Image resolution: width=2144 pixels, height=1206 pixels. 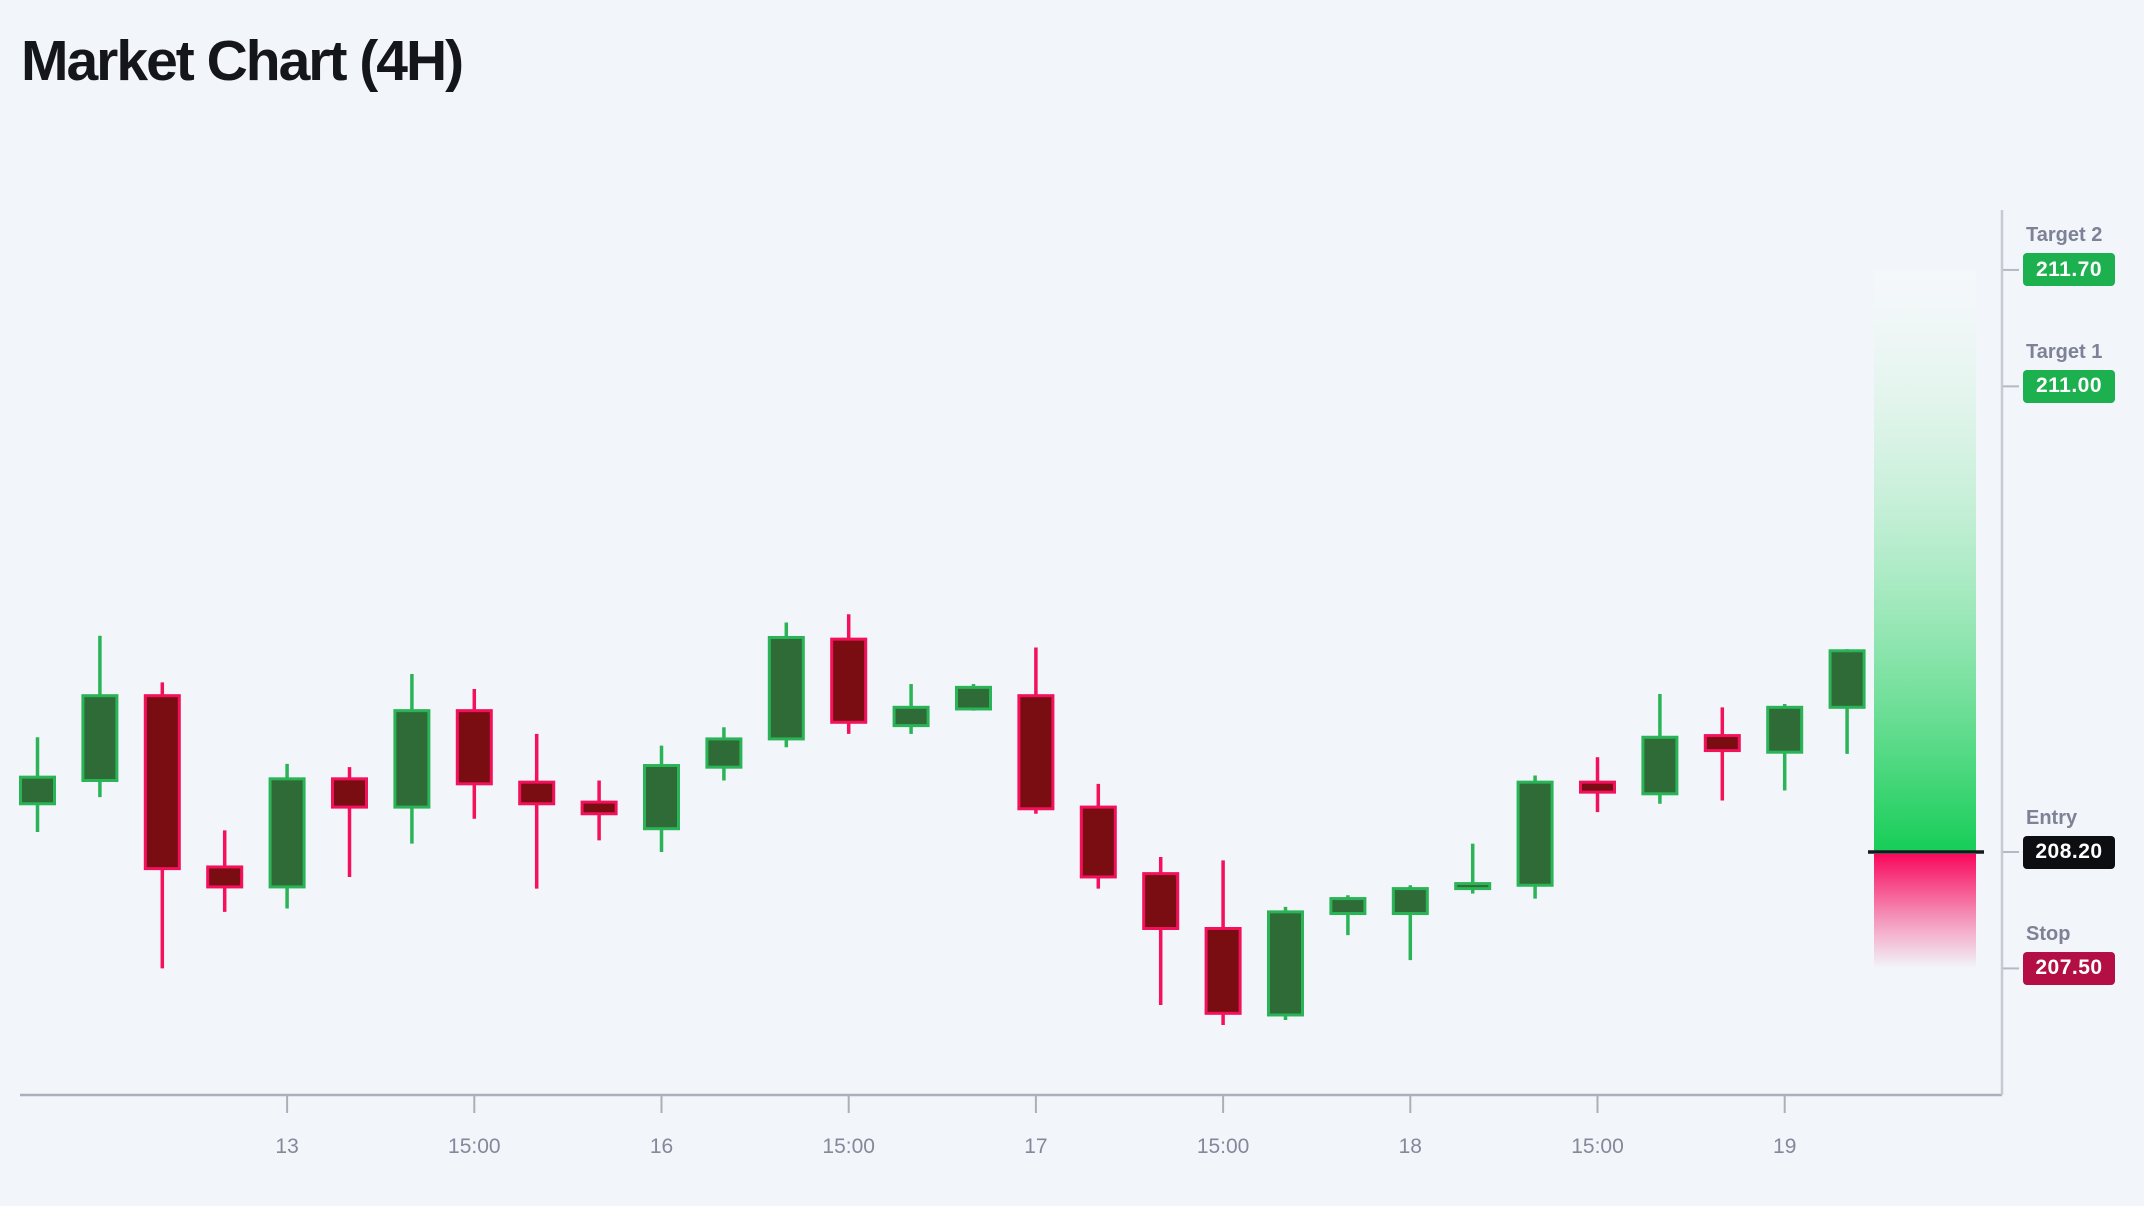 I want to click on x-axis-label: 18, so click(x=1410, y=1146).